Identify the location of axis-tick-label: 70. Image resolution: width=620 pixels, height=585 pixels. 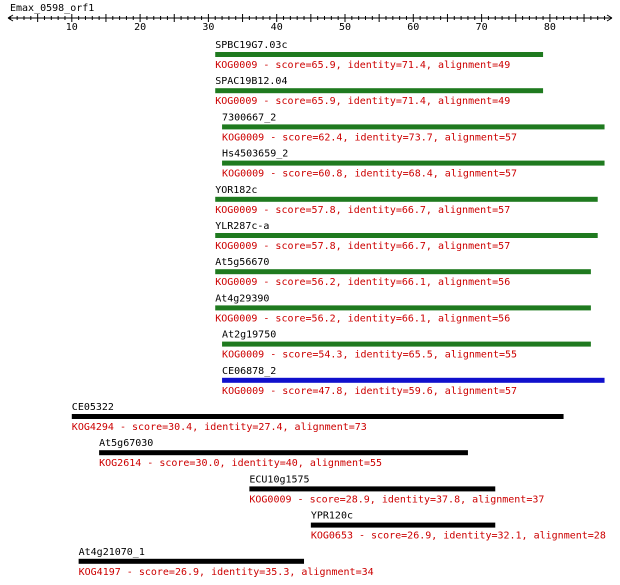
(482, 27).